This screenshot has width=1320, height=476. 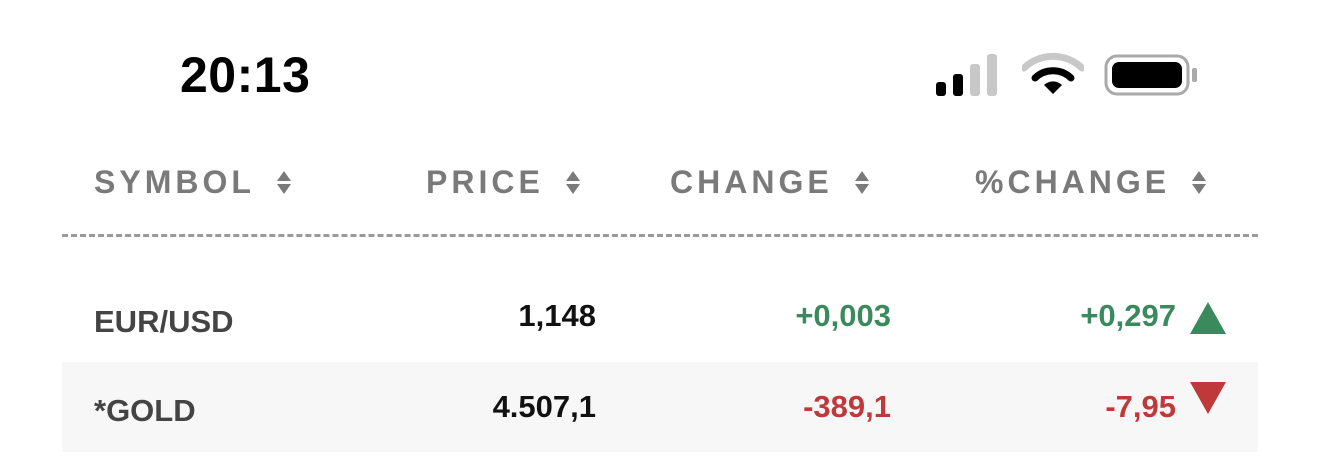 I want to click on status-time: 20:13, so click(x=245, y=75).